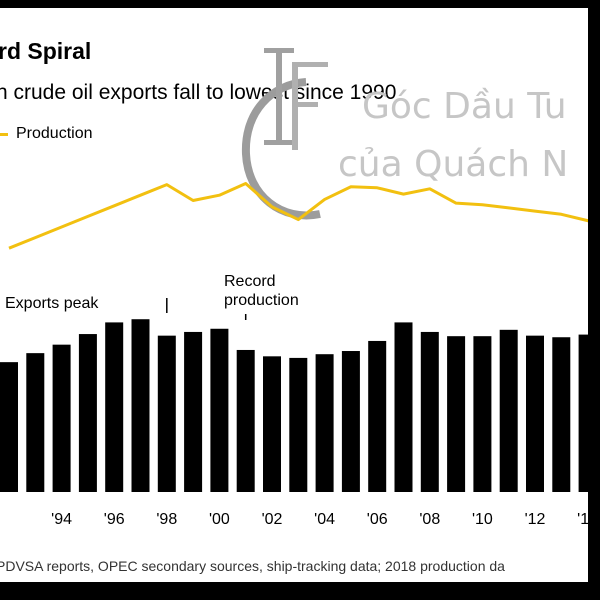 This screenshot has width=600, height=600. Describe the element at coordinates (456, 414) in the screenshot. I see `bar-exports-2009` at that location.